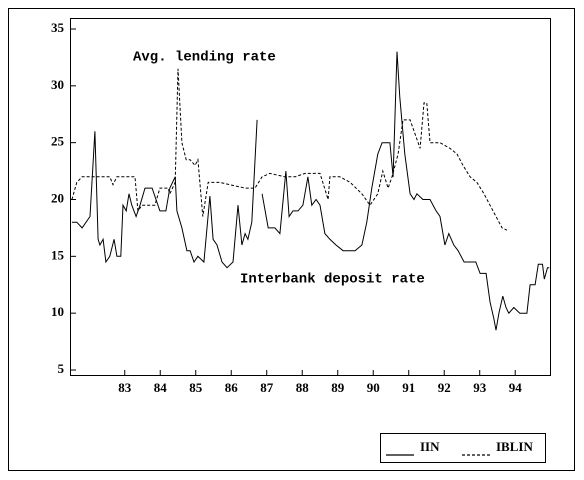  What do you see at coordinates (232, 387) in the screenshot?
I see `x-tick-label: 86` at bounding box center [232, 387].